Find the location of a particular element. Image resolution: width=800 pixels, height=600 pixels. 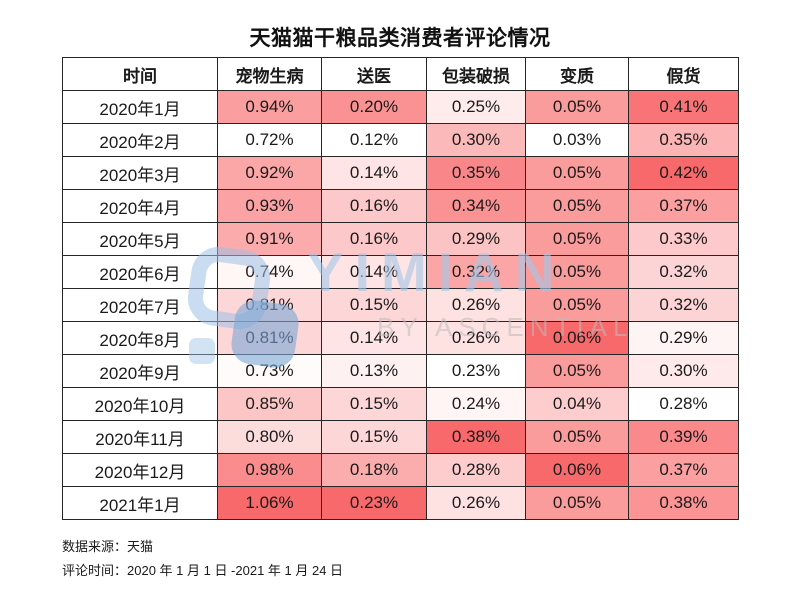

value-cell: 0.29% is located at coordinates (476, 239).